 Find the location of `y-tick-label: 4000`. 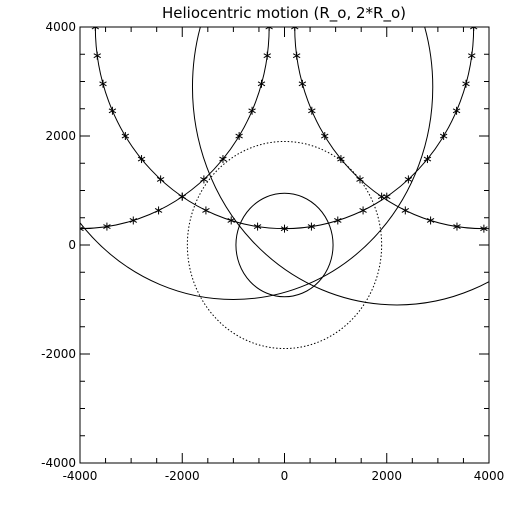

y-tick-label: 4000 is located at coordinates (60, 27).